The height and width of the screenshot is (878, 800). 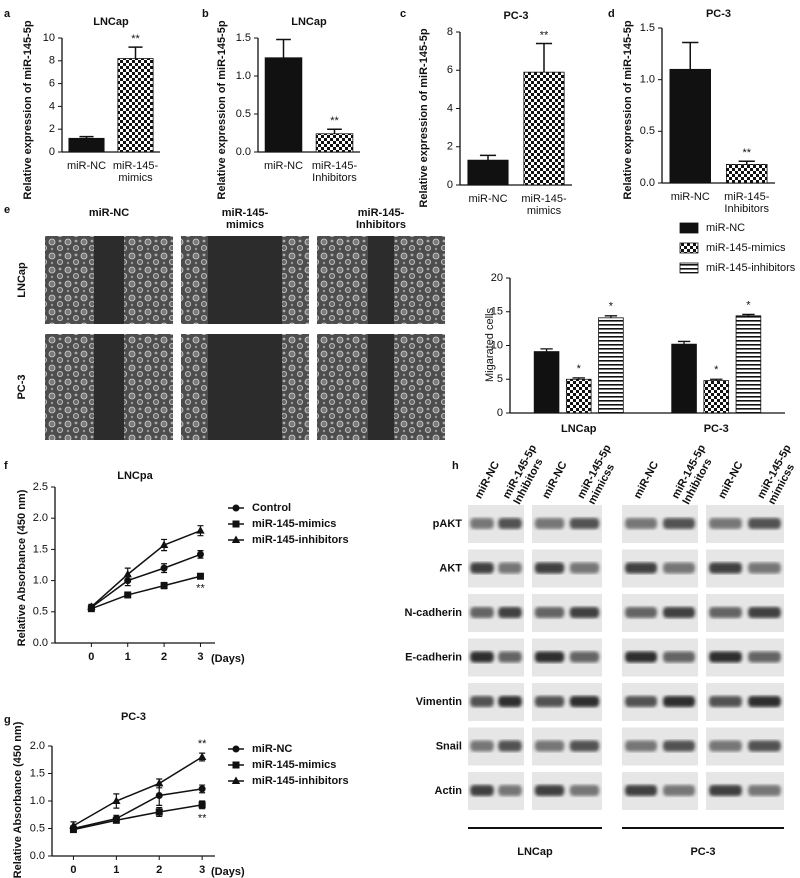 I want to click on y-tick-label: 15, so click(x=497, y=312).